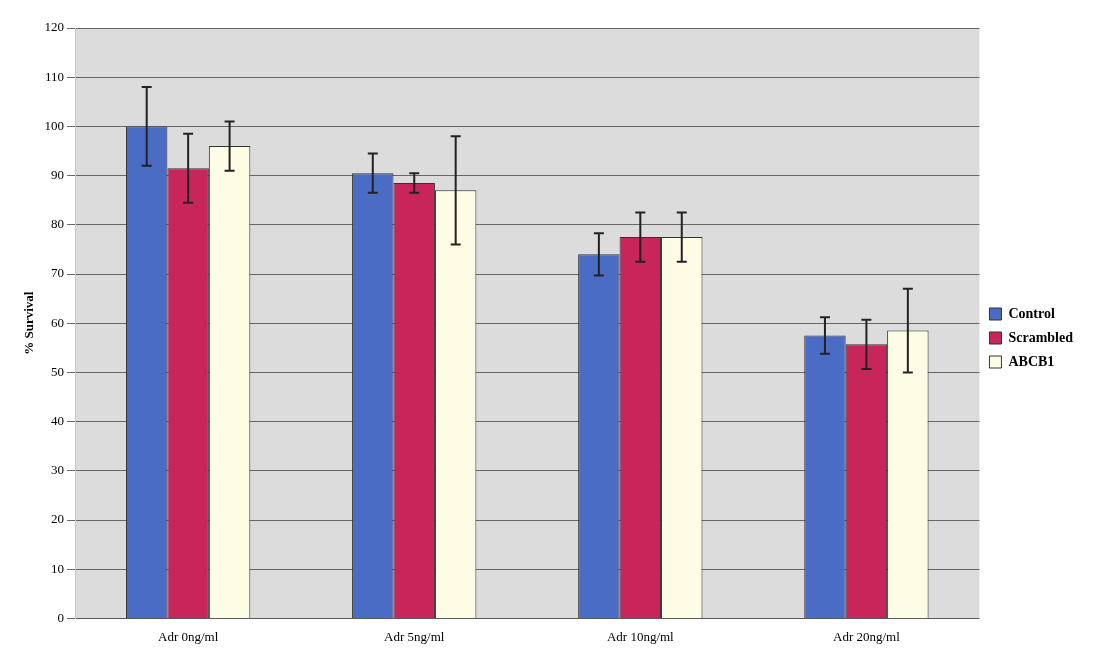 This screenshot has width=1105, height=672. I want to click on y-tick-label: 100, so click(54, 125).